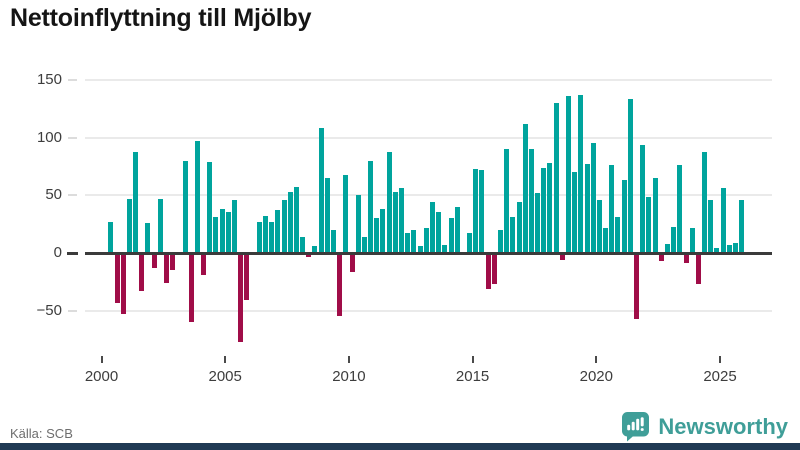  I want to click on x-axis-label: 2020, so click(596, 376).